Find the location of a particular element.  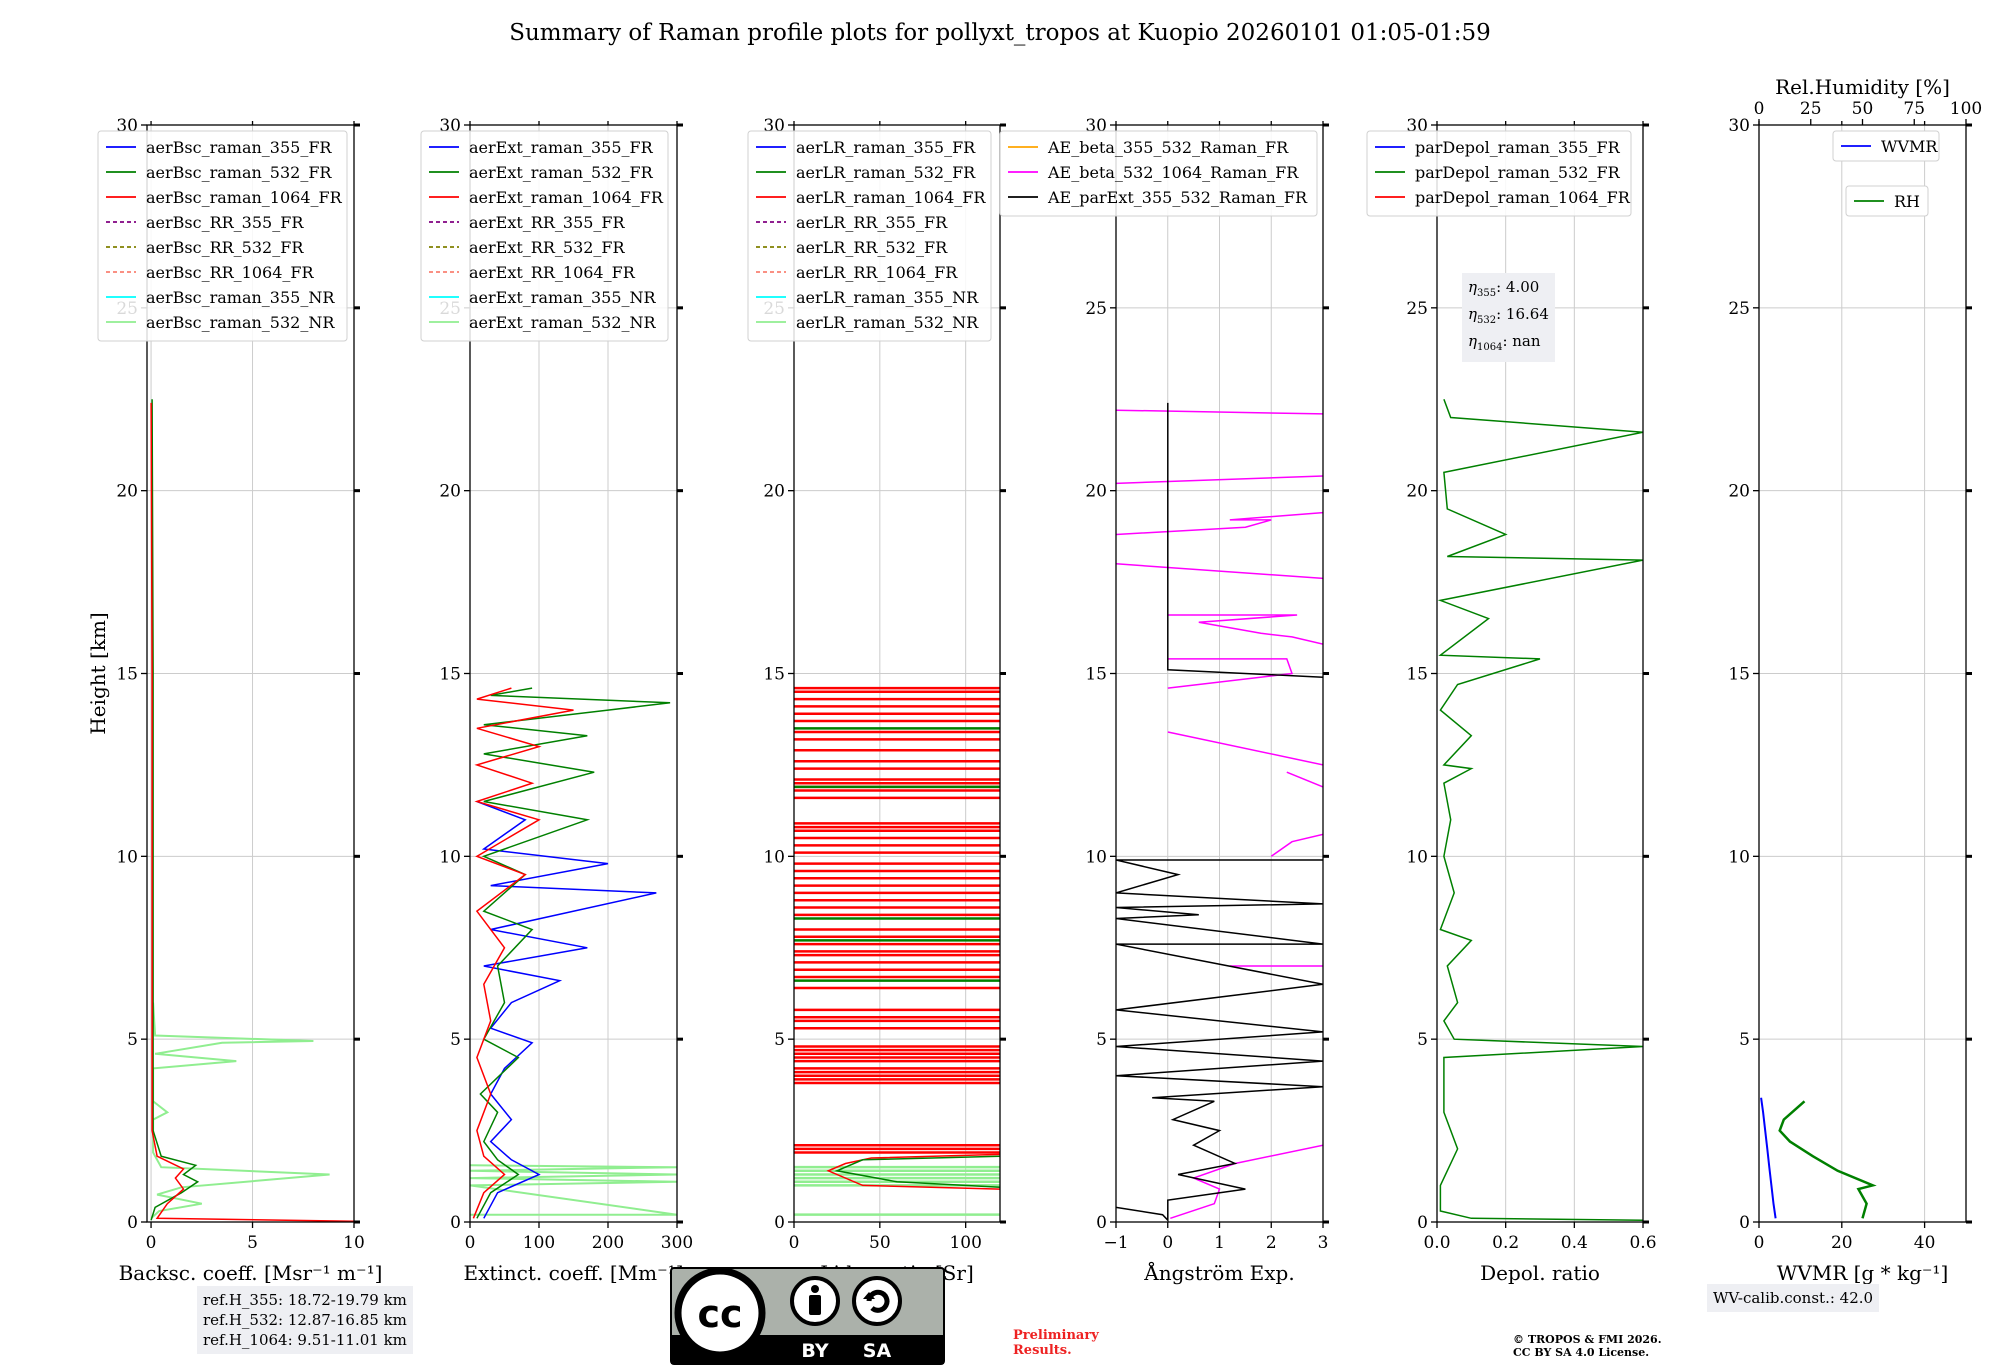

ref-height-532: ref.H_532: 12.87-16.85 km is located at coordinates (305, 1320).